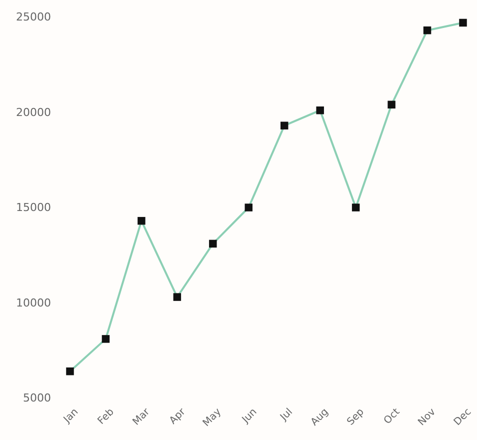 The width and height of the screenshot is (477, 440). What do you see at coordinates (178, 416) in the screenshot?
I see `x-tick-label: Apr` at bounding box center [178, 416].